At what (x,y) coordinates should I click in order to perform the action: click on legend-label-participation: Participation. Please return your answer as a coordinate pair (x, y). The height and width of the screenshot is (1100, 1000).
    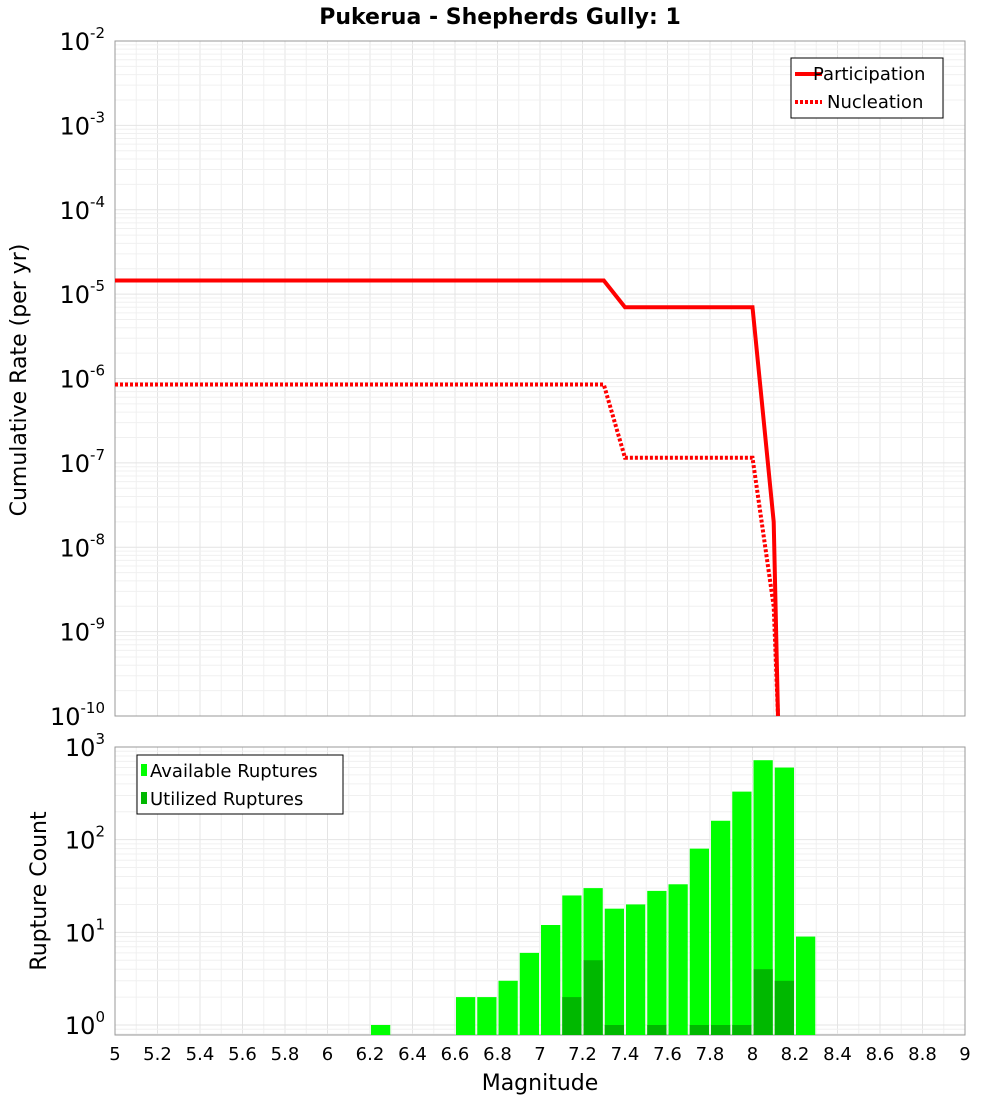
    Looking at the image, I should click on (869, 74).